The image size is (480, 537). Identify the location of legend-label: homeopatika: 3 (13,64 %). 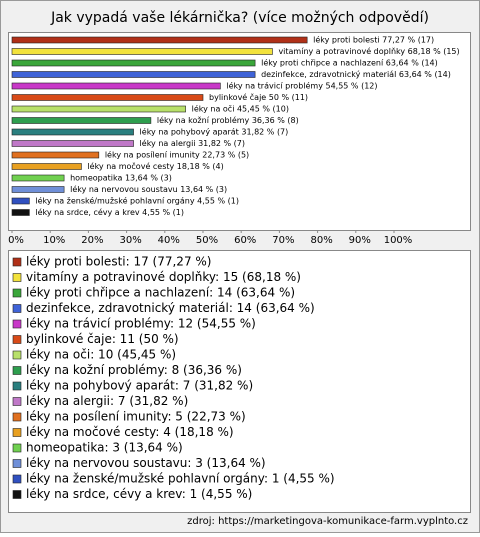
(104, 448).